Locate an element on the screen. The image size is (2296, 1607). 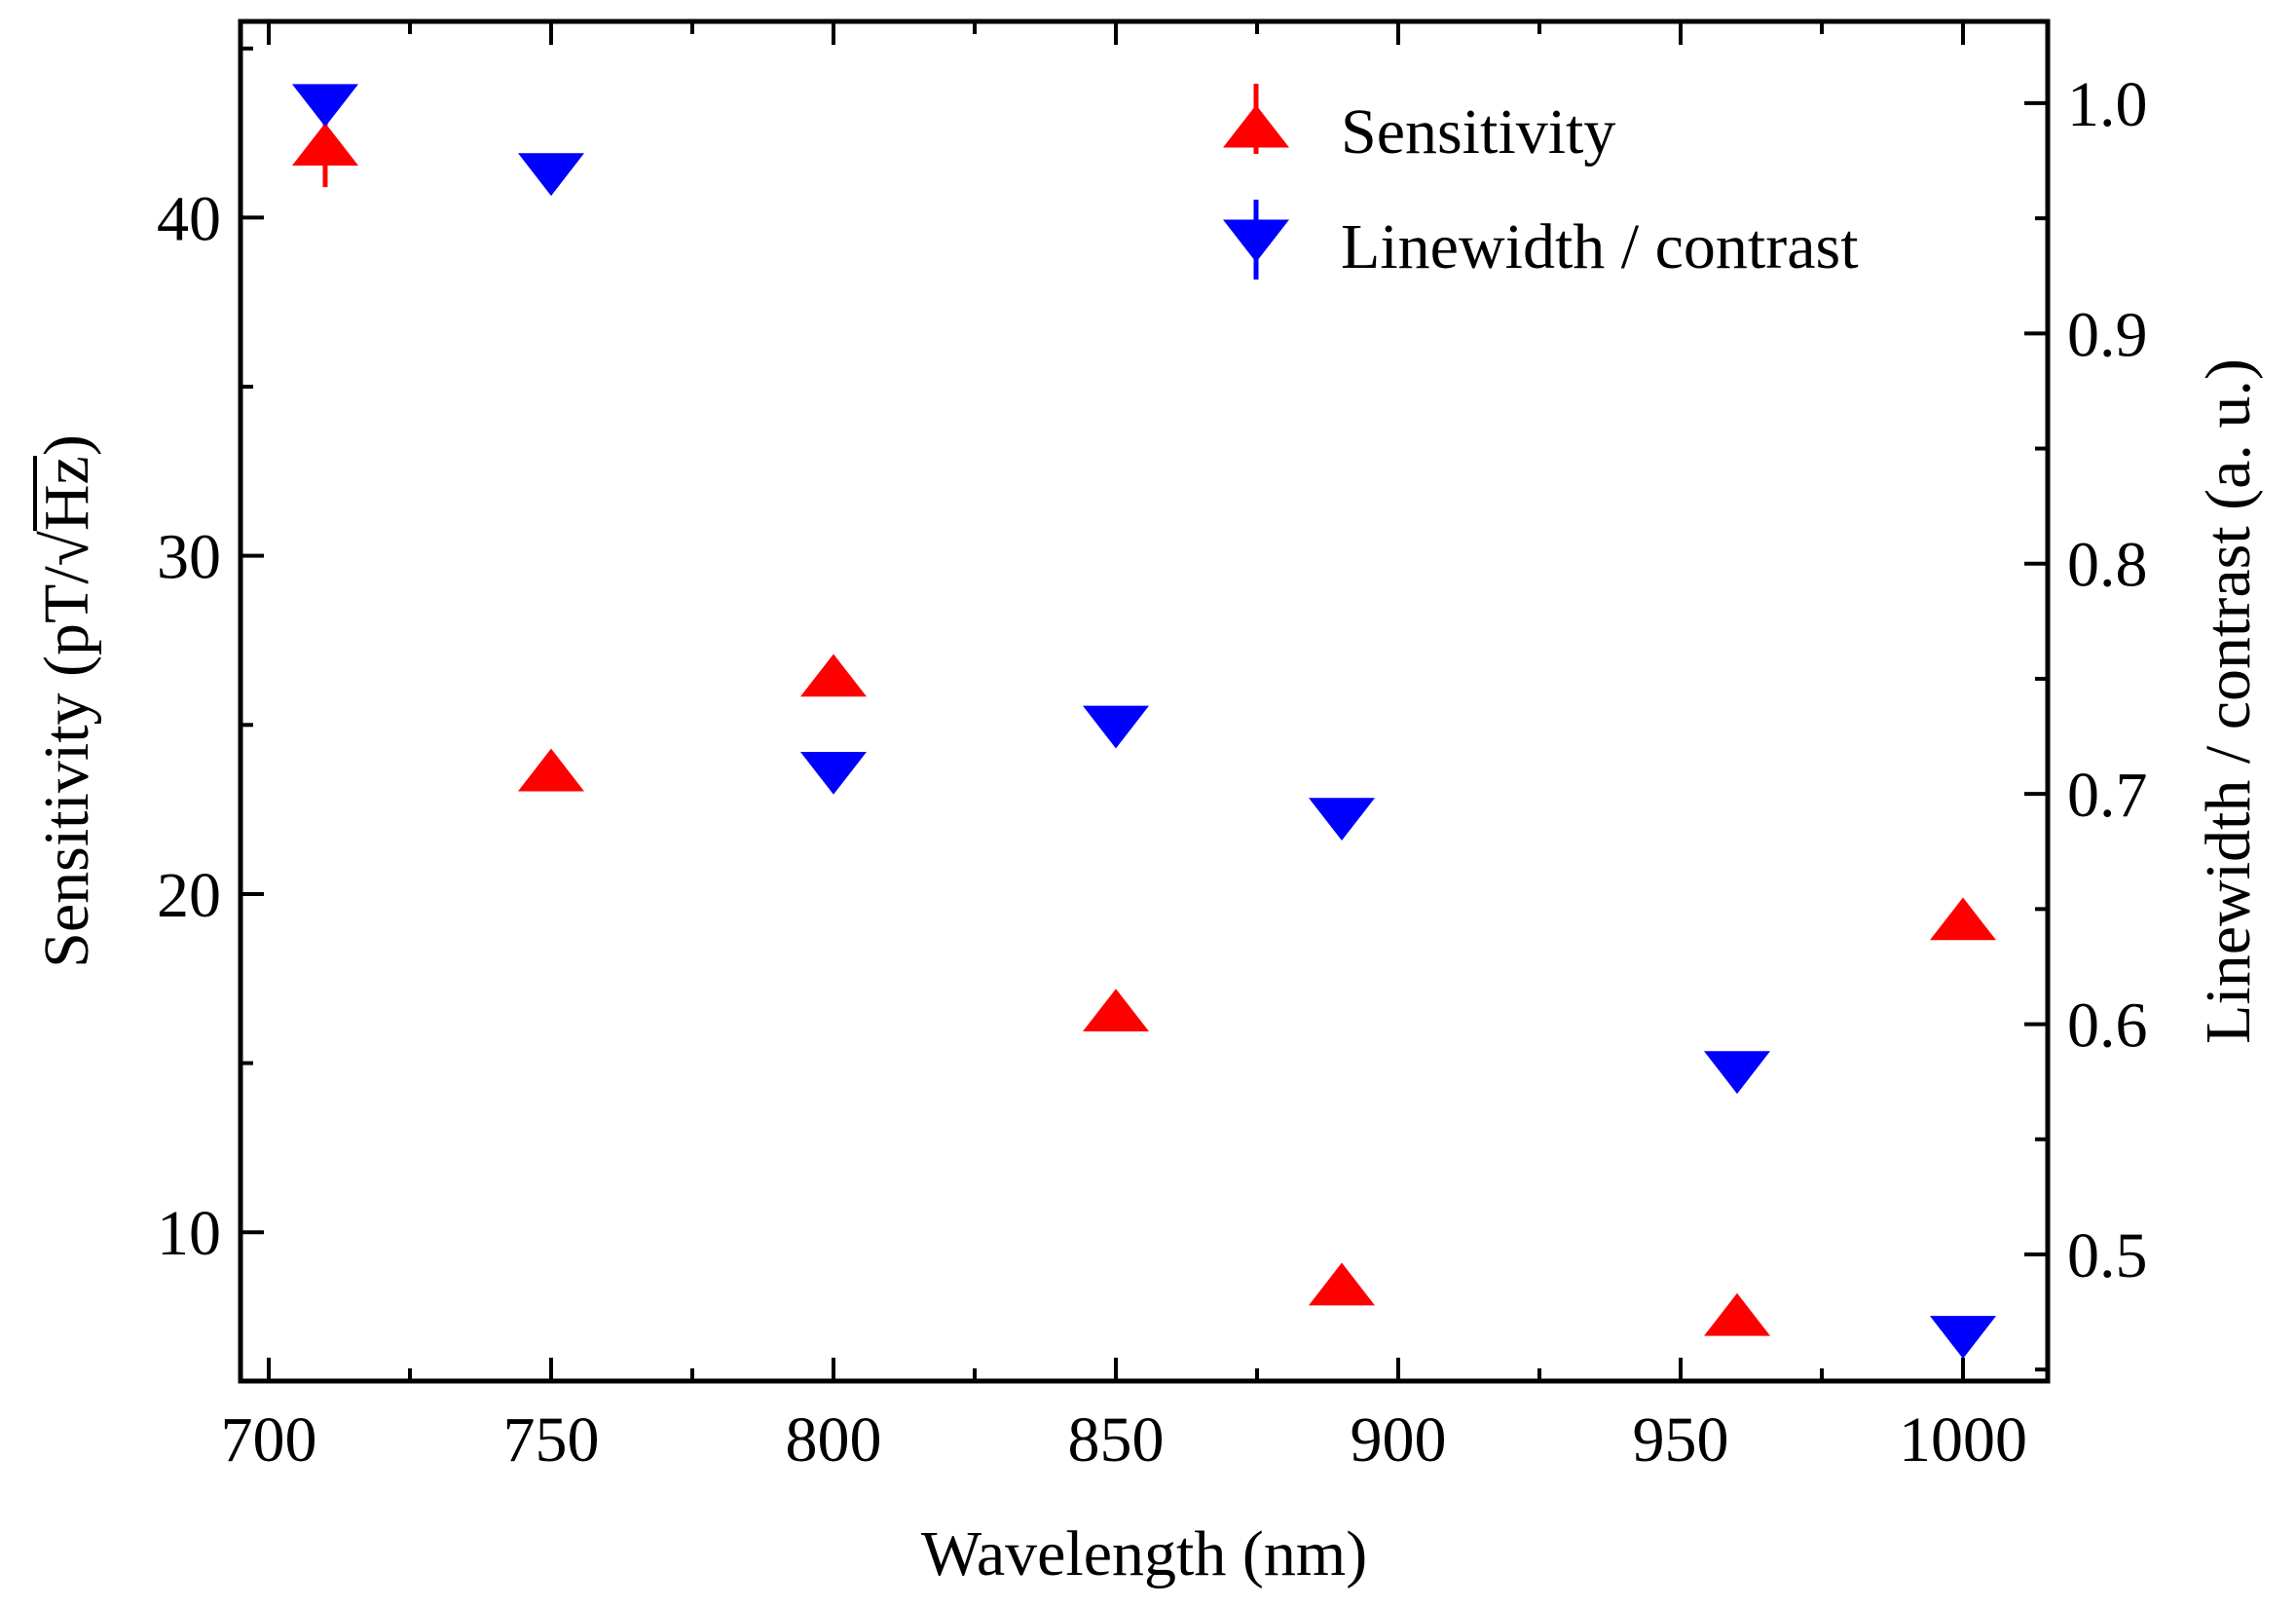
legend-marker-linewidth-contrast is located at coordinates (1256, 240).